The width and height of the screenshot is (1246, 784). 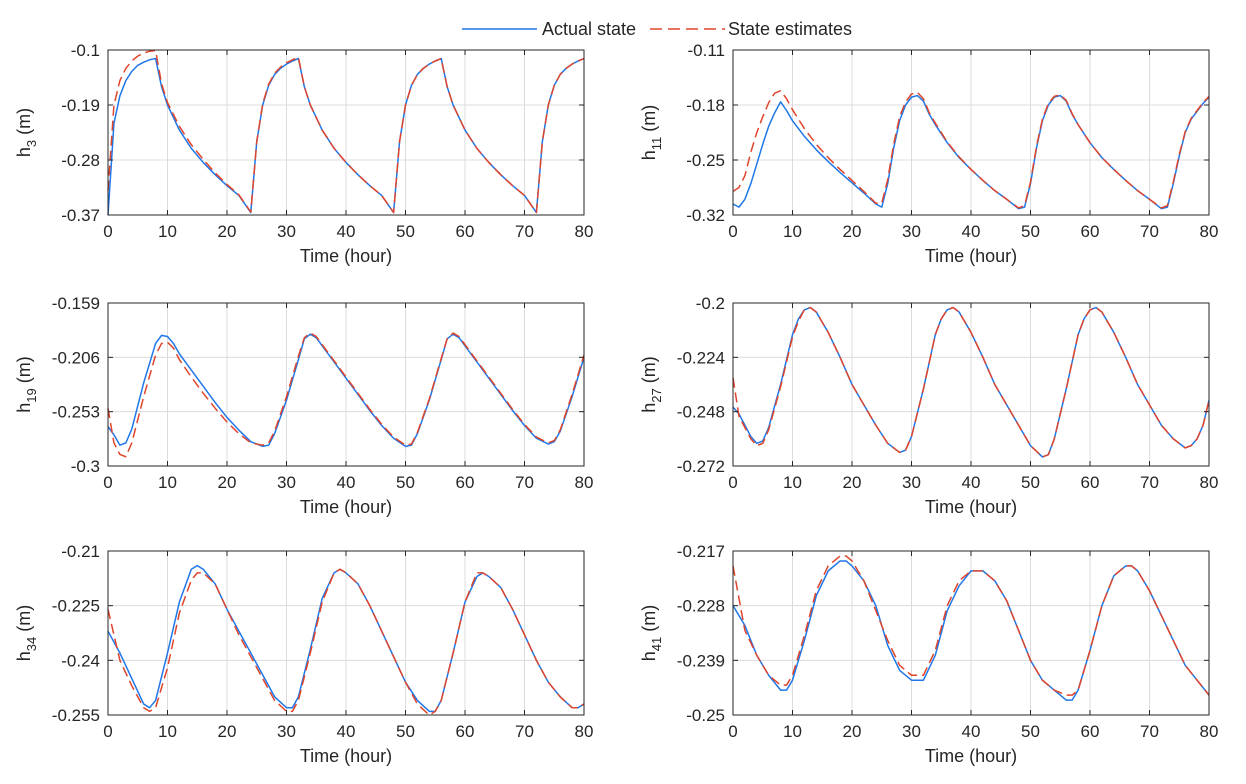 What do you see at coordinates (26, 132) in the screenshot?
I see `y-axis-label: h3 (m)` at bounding box center [26, 132].